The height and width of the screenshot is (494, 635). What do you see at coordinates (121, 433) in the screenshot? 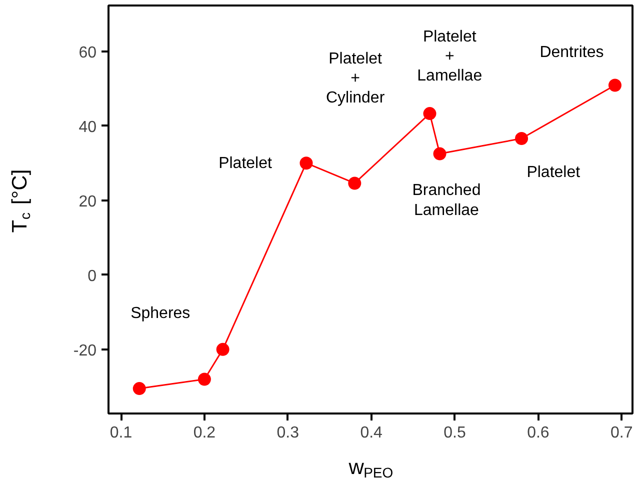
I see `x-tick-label: 0.1` at bounding box center [121, 433].